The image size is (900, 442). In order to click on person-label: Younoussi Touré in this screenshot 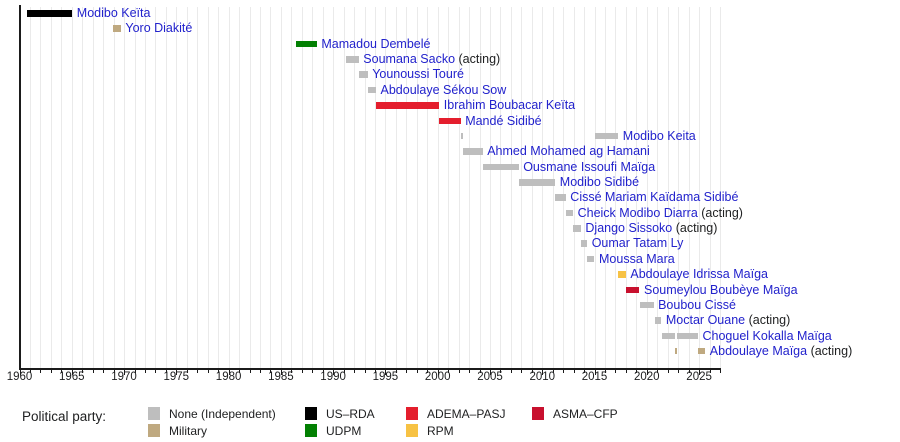, I will do `click(418, 74)`.